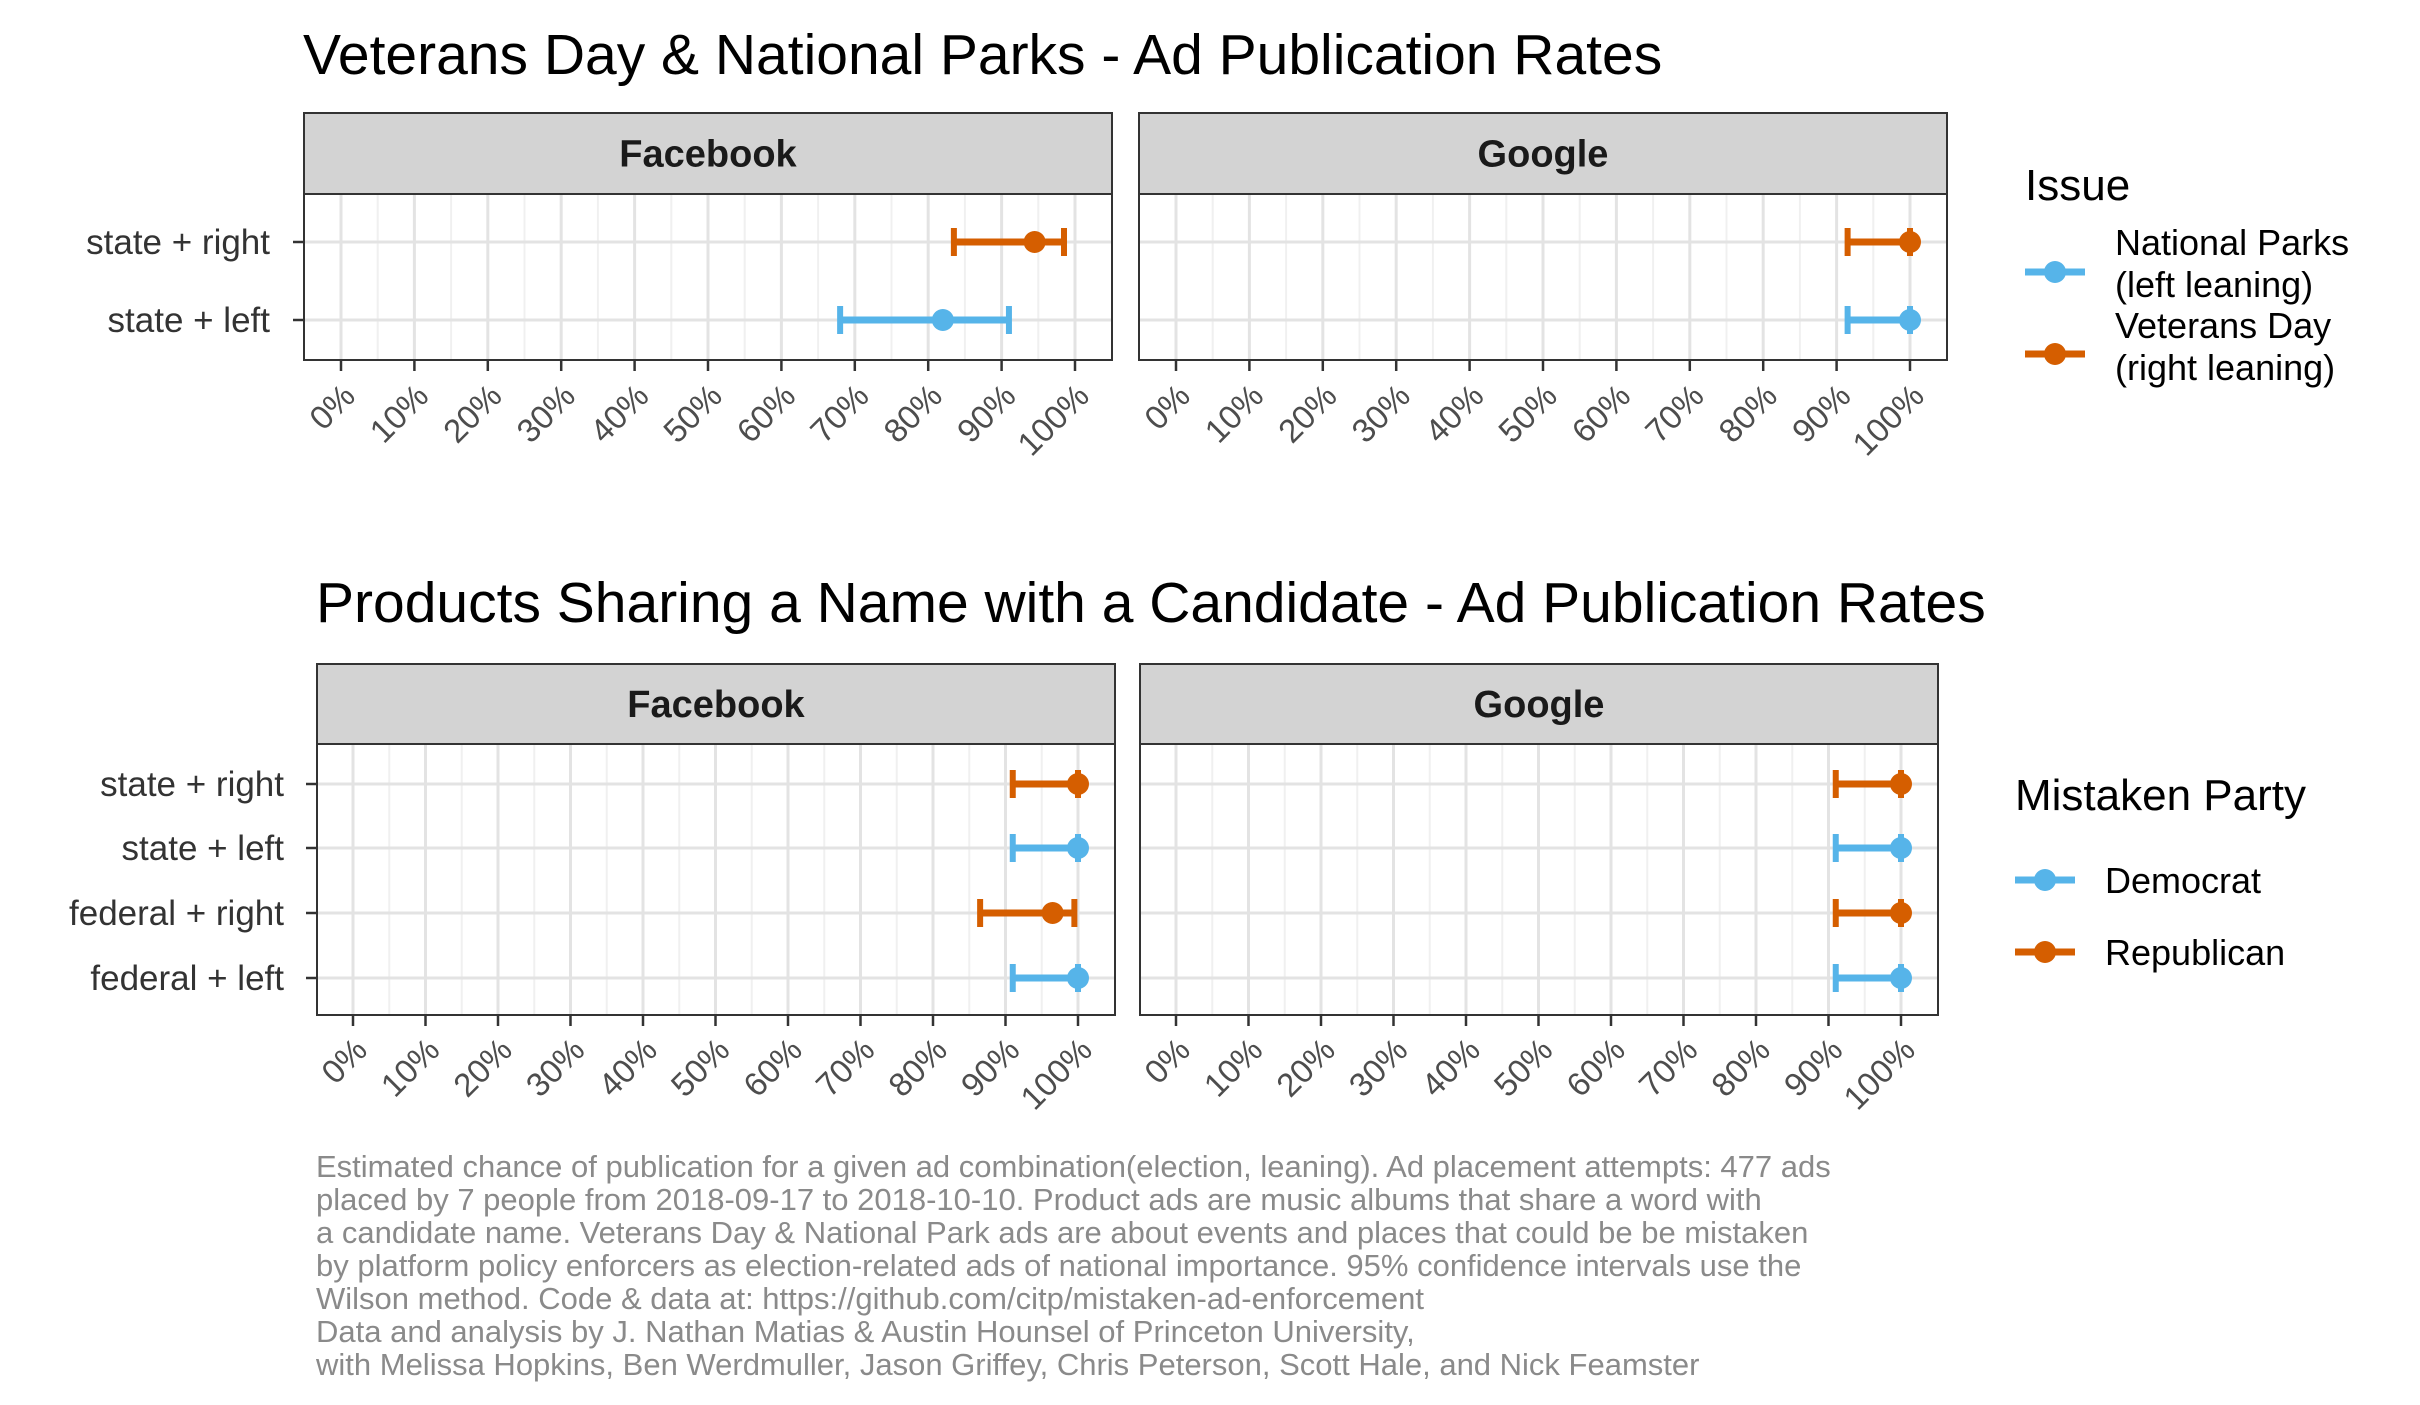 The image size is (2420, 1405). I want to click on legend-label: (left leaning), so click(2214, 284).